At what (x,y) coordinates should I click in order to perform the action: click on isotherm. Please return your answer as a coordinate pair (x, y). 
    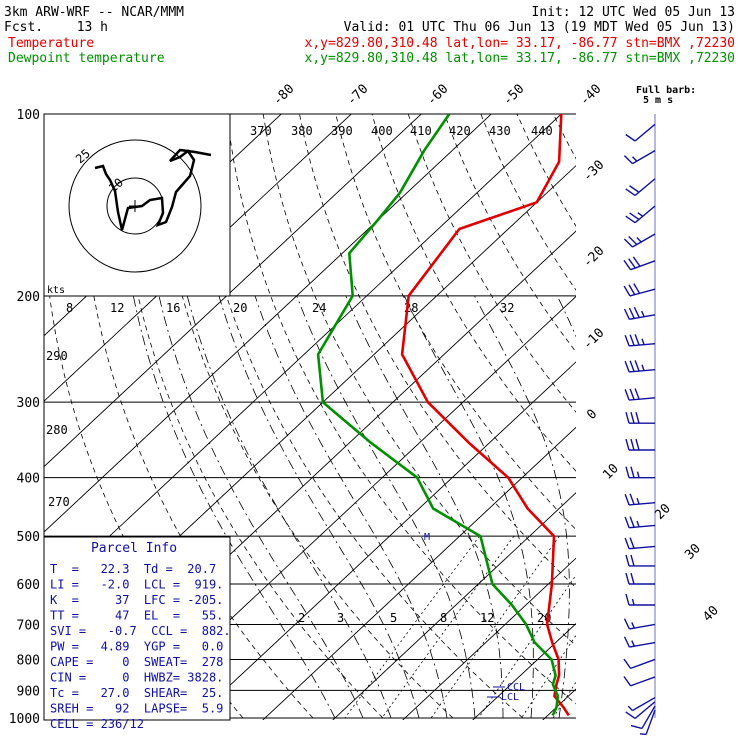
    Looking at the image, I should click on (454, 606).